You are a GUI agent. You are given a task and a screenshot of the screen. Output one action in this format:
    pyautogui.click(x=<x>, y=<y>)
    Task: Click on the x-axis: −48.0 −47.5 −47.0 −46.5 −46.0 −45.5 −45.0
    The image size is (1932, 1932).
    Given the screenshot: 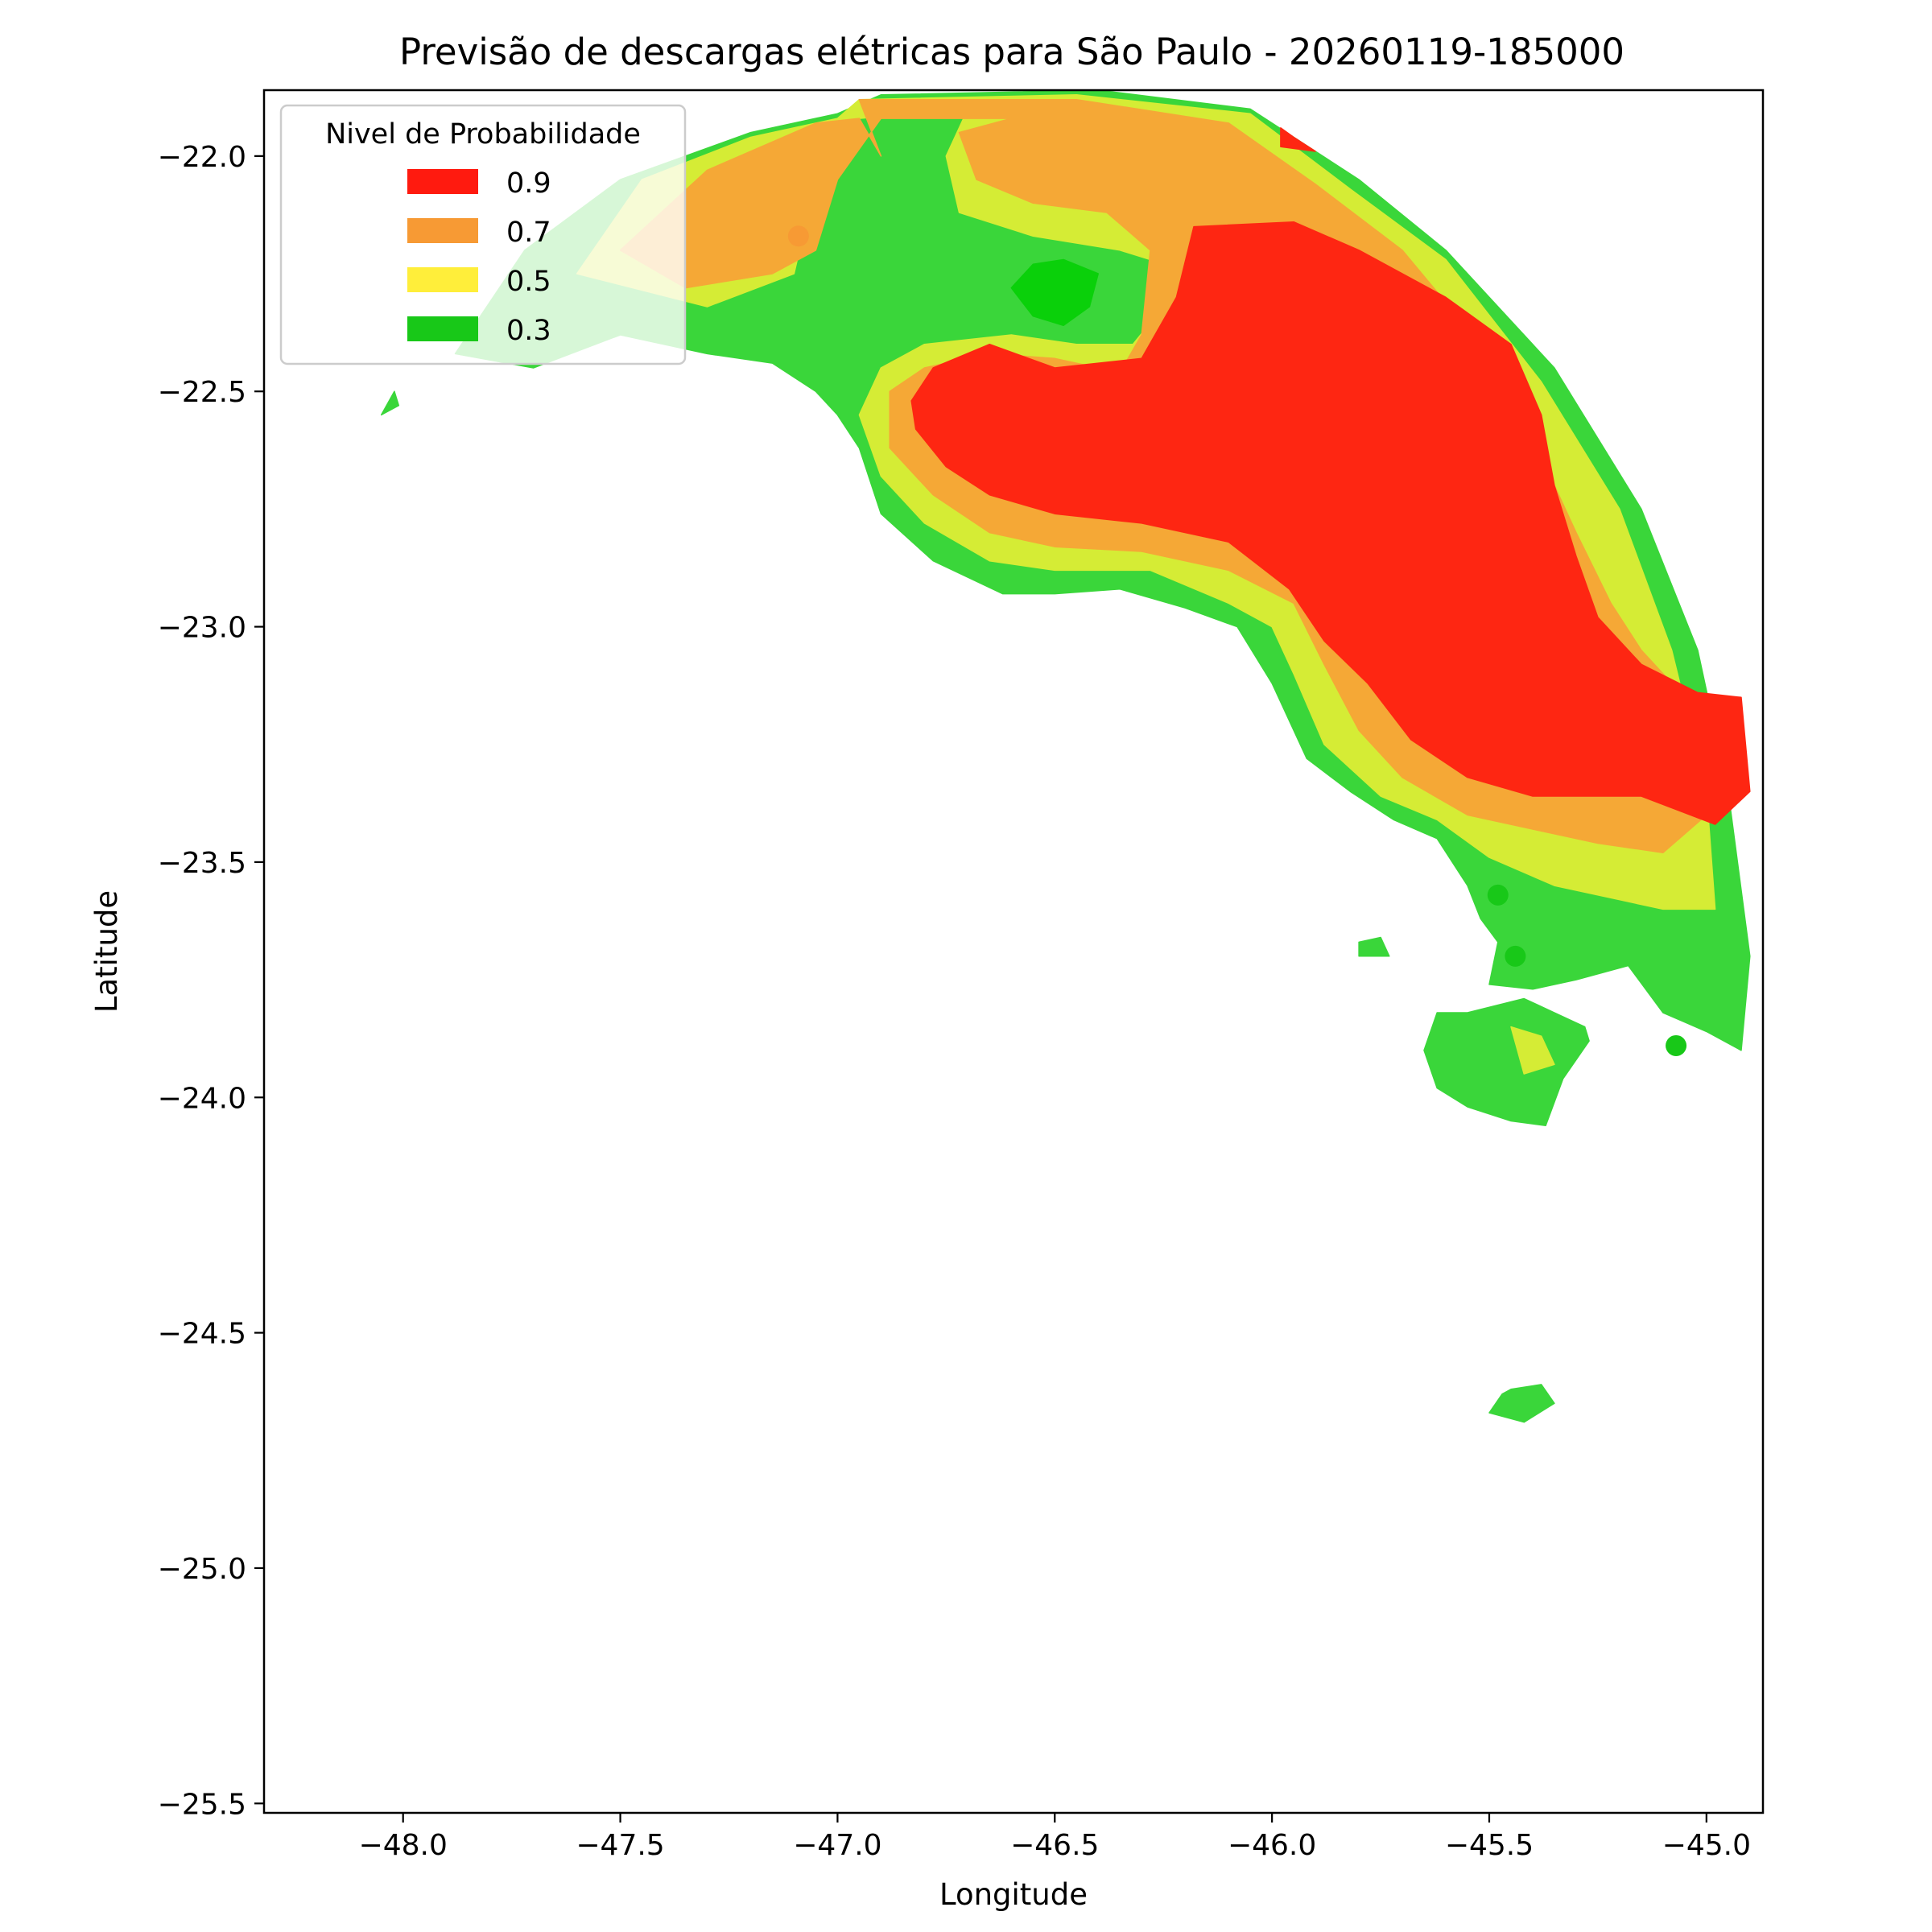 What is the action you would take?
    pyautogui.click(x=1055, y=1837)
    